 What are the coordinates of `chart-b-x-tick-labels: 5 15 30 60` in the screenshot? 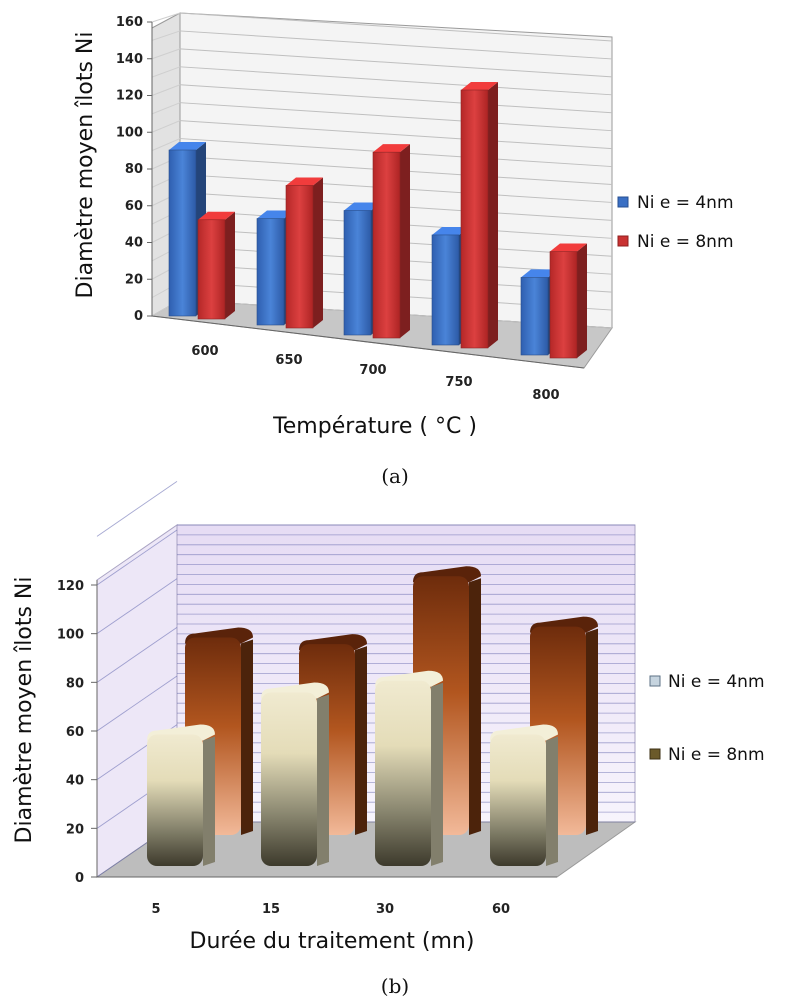 It's located at (330, 909).